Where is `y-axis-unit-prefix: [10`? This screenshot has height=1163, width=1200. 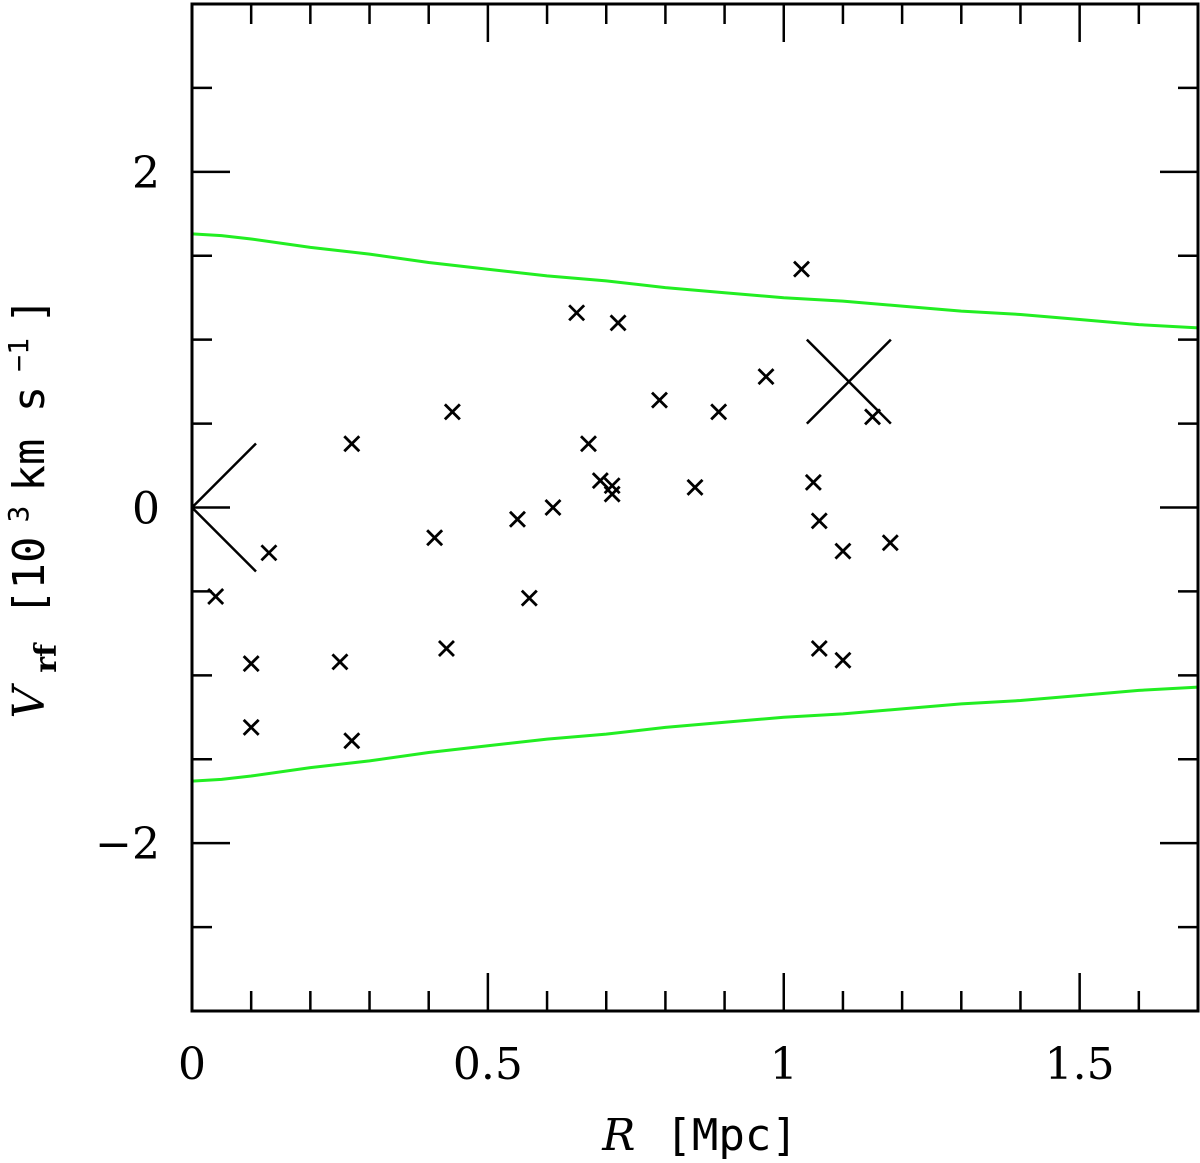 y-axis-unit-prefix: [10 is located at coordinates (29, 576).